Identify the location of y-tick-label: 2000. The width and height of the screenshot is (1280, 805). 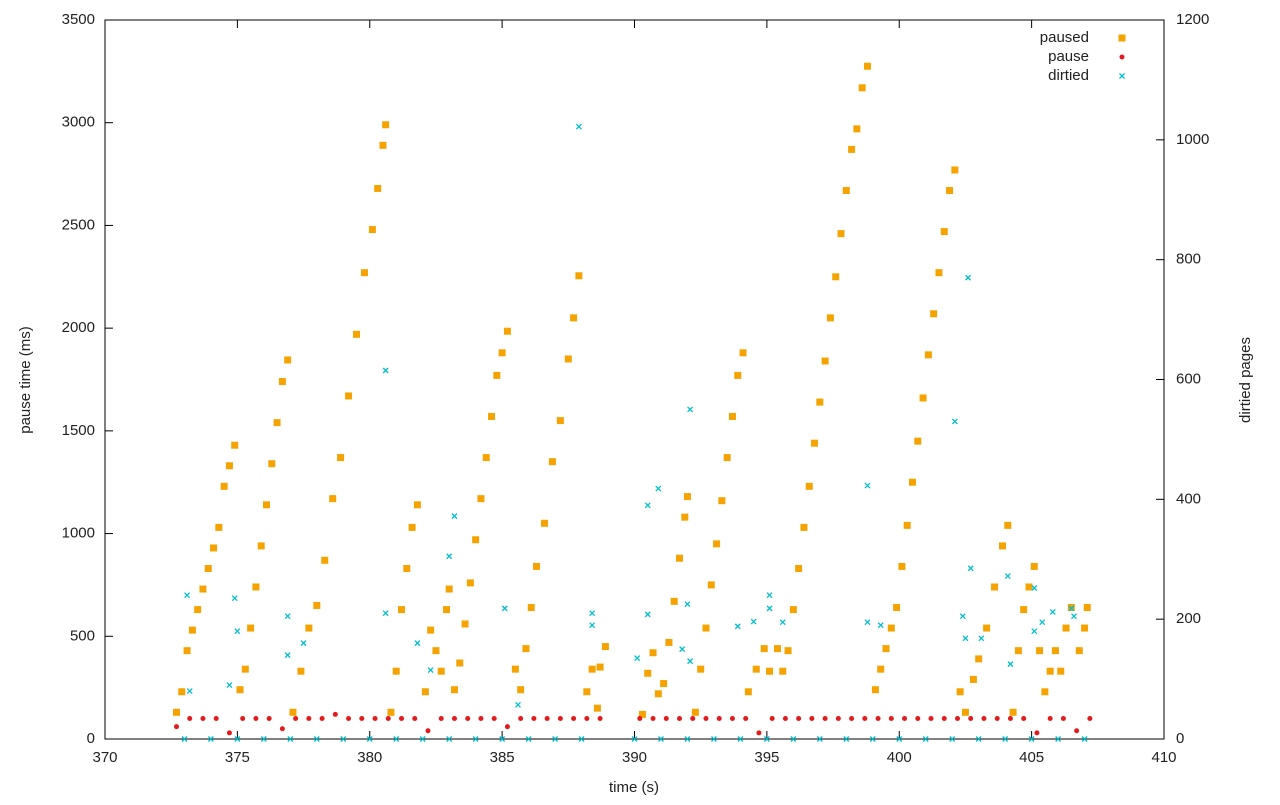
(78, 327).